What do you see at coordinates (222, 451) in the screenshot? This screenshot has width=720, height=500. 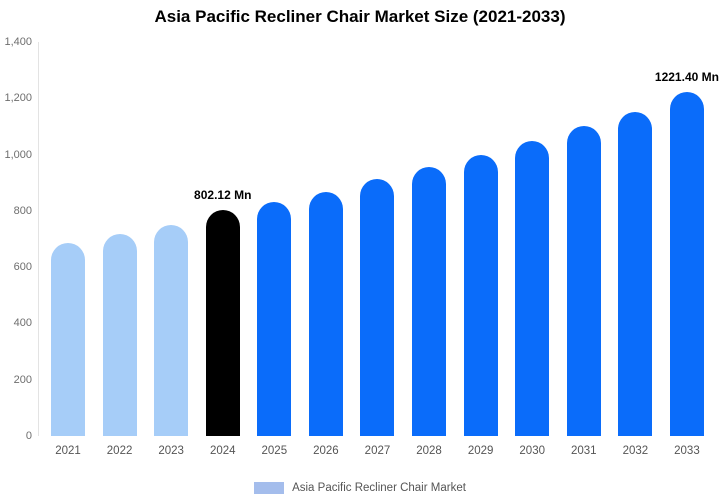 I see `x-axis-label: 2024` at bounding box center [222, 451].